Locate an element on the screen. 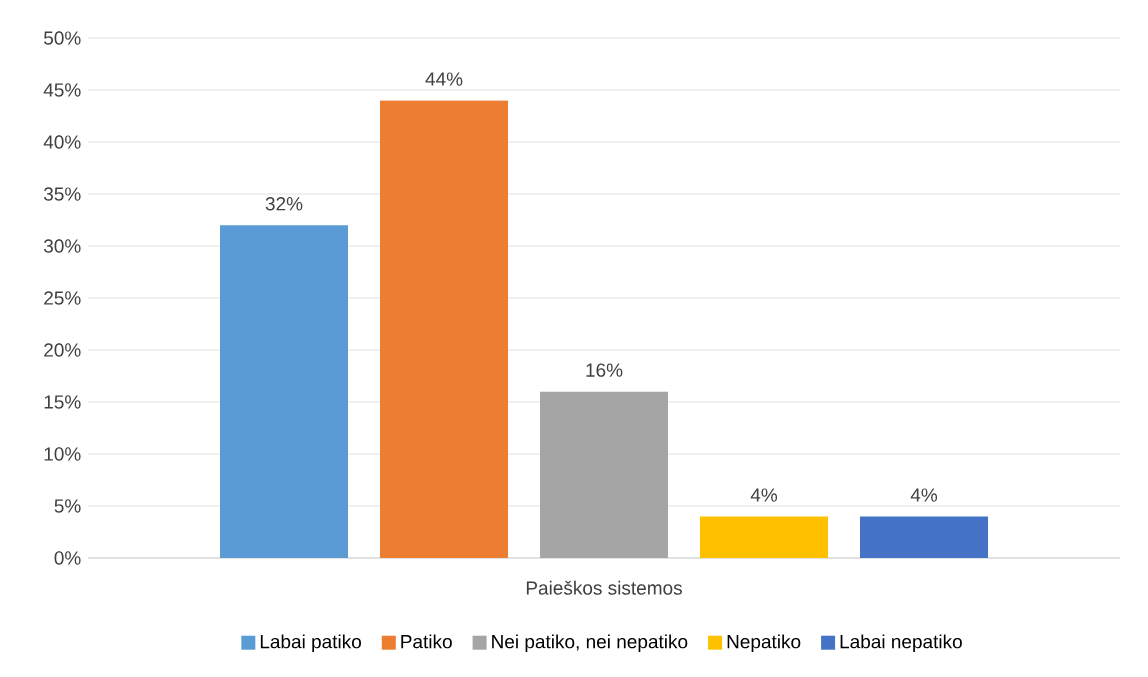 The image size is (1148, 677). y-tick-label: 35% is located at coordinates (62, 194).